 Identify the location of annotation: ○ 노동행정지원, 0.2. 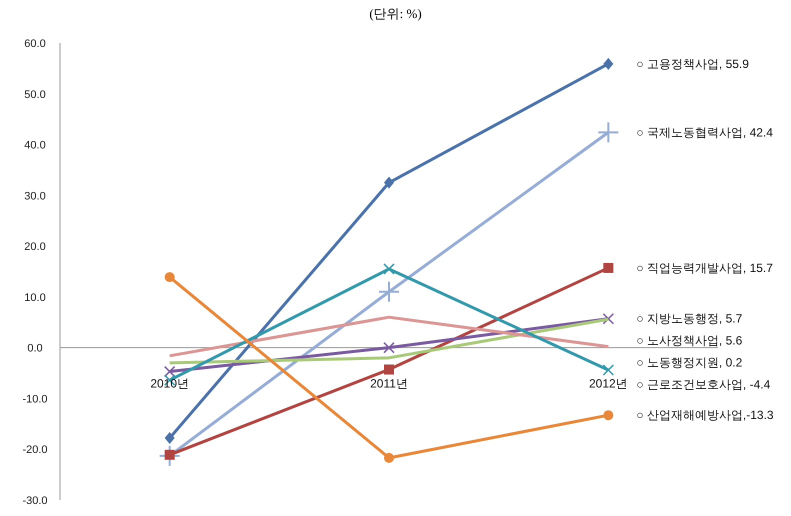
(689, 363).